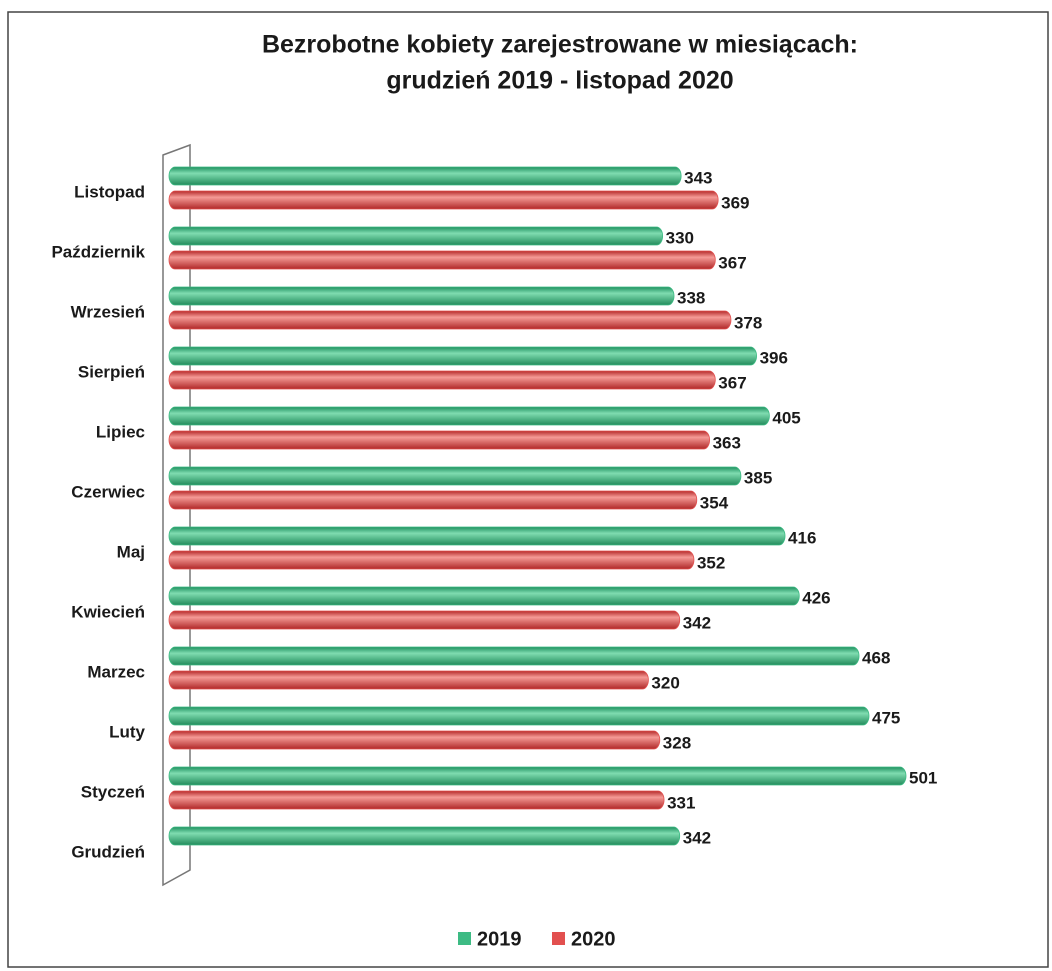  I want to click on data-label: 328, so click(677, 742).